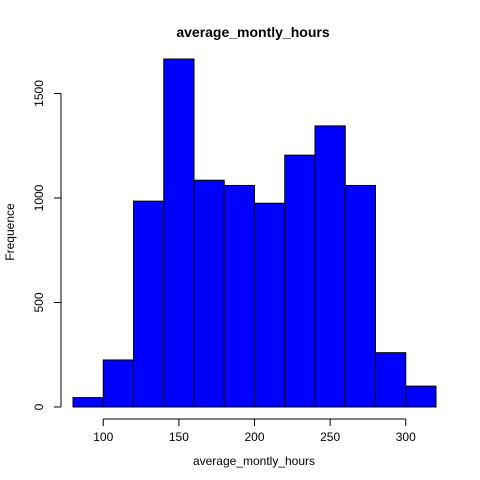 Image resolution: width=480 pixels, height=480 pixels. Describe the element at coordinates (39, 93) in the screenshot. I see `y-tick-label: 1500` at that location.